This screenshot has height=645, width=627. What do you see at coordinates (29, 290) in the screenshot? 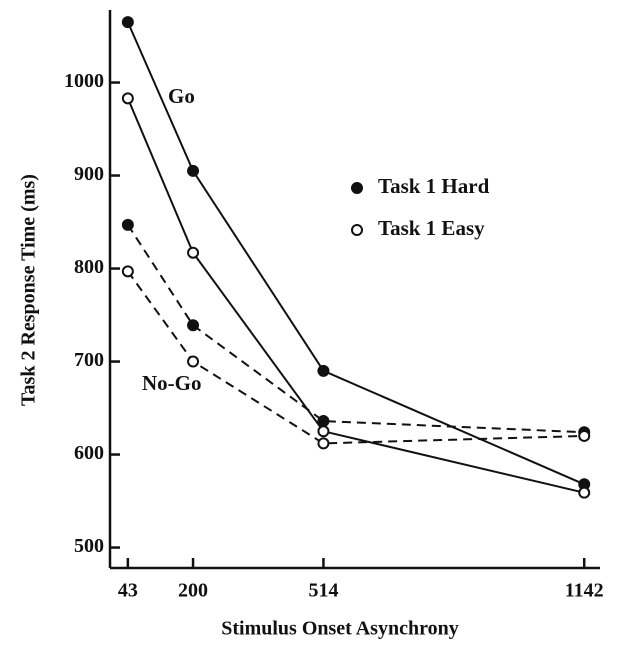
I see `y-axis-title: Task 2 Response Time (ms)` at bounding box center [29, 290].